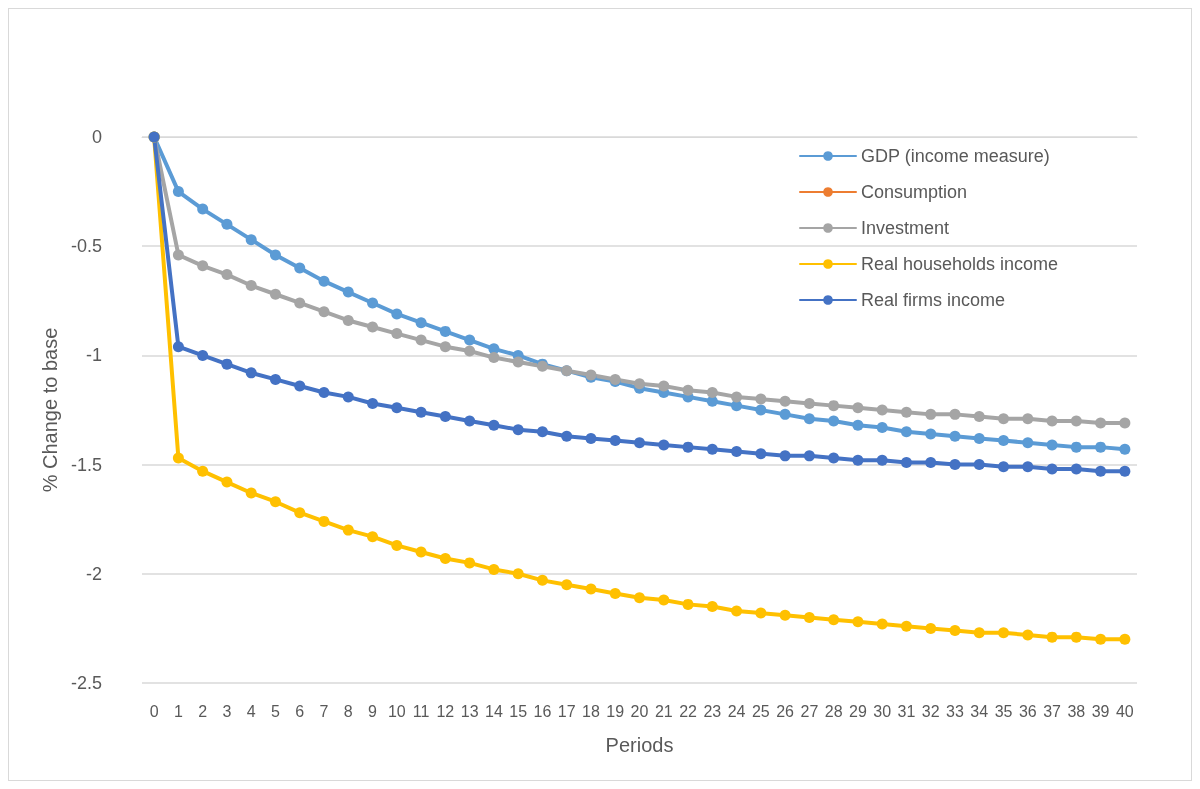  Describe the element at coordinates (348, 711) in the screenshot. I see `x-tick-label: 8` at that location.